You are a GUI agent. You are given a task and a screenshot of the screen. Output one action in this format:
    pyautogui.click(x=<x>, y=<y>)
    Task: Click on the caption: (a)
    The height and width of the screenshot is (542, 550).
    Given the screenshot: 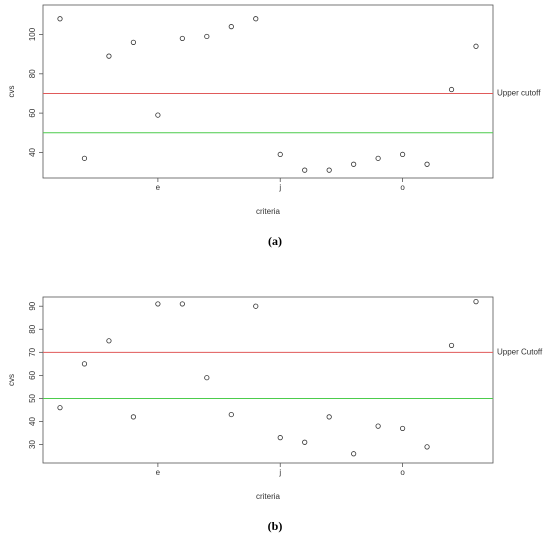 What is the action you would take?
    pyautogui.click(x=275, y=241)
    